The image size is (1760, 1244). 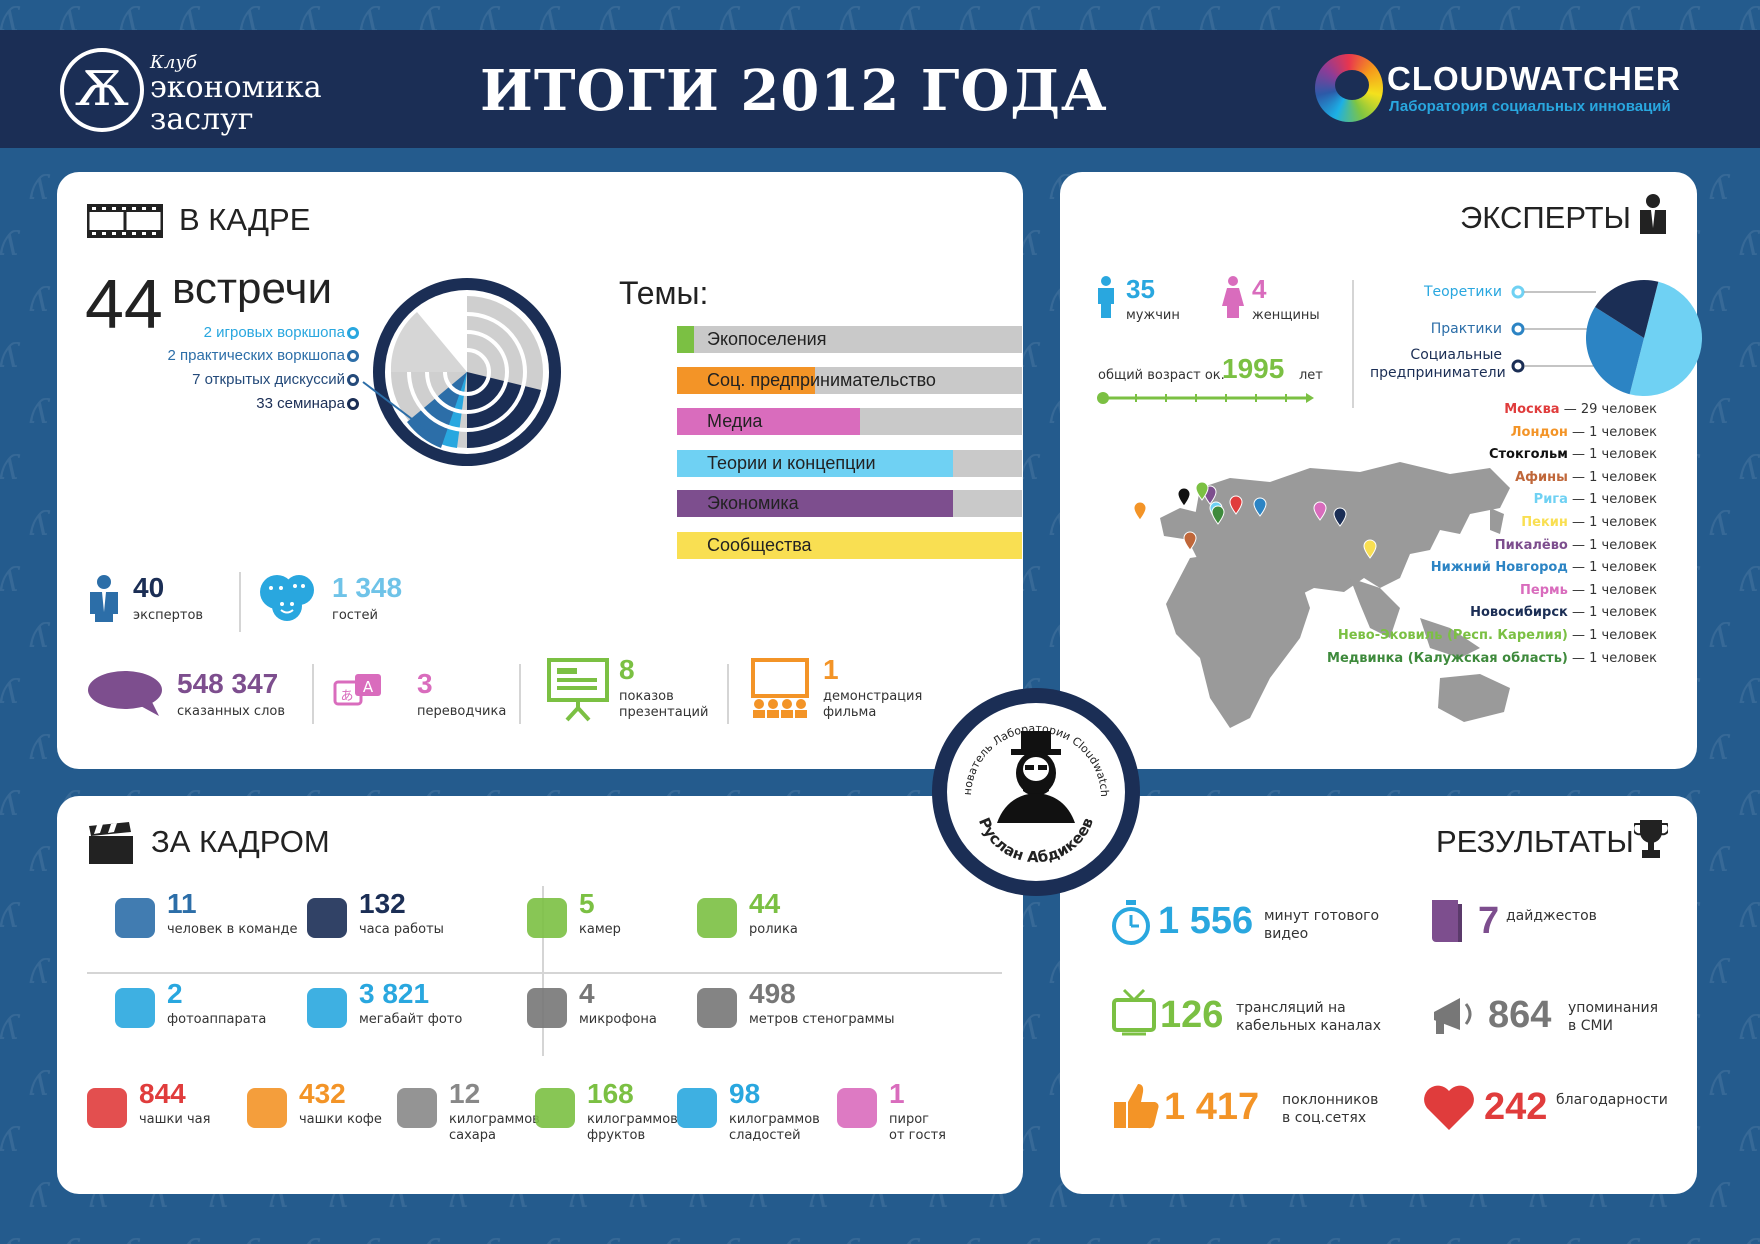 I want to click on club-logo-icon: Ѫ, so click(x=102, y=90).